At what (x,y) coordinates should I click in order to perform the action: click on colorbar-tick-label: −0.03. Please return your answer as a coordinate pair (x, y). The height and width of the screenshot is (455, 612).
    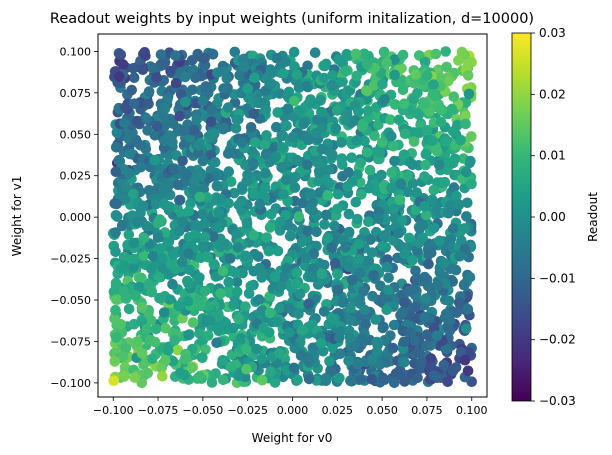
    Looking at the image, I should click on (557, 401).